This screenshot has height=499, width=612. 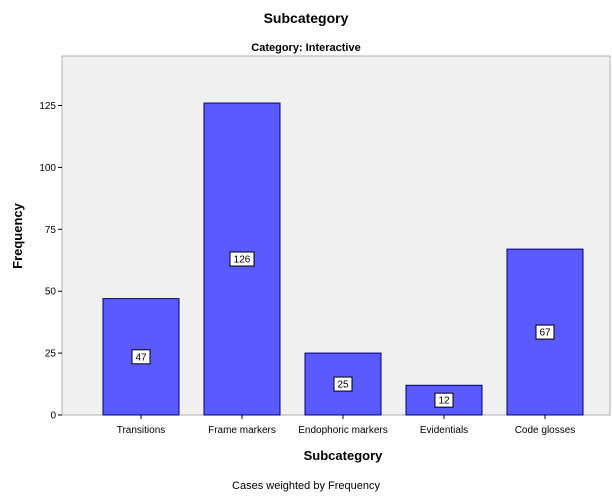 What do you see at coordinates (444, 430) in the screenshot?
I see `x-tick-label: Evidentials` at bounding box center [444, 430].